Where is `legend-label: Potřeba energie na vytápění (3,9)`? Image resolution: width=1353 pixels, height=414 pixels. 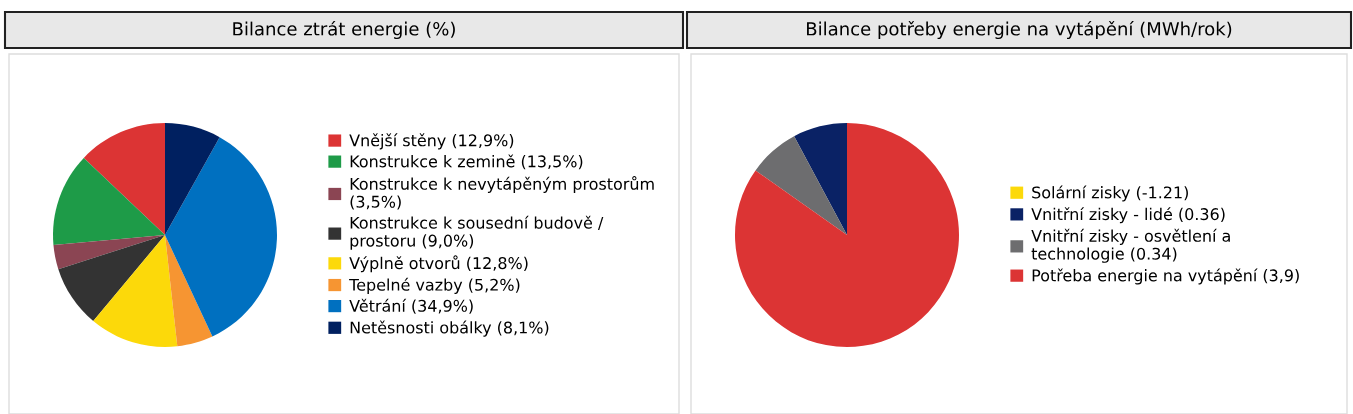
legend-label: Potřeba energie na vytápění (3,9) is located at coordinates (1165, 276).